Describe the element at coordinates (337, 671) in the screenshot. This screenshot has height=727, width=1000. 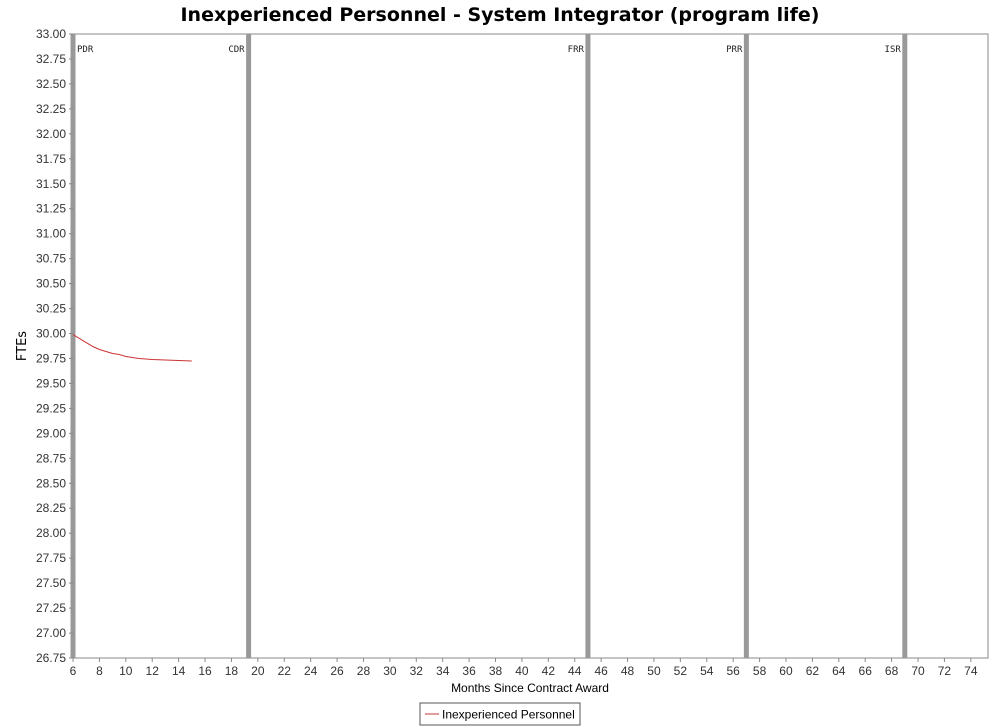
I see `x-tick-label: 26` at that location.